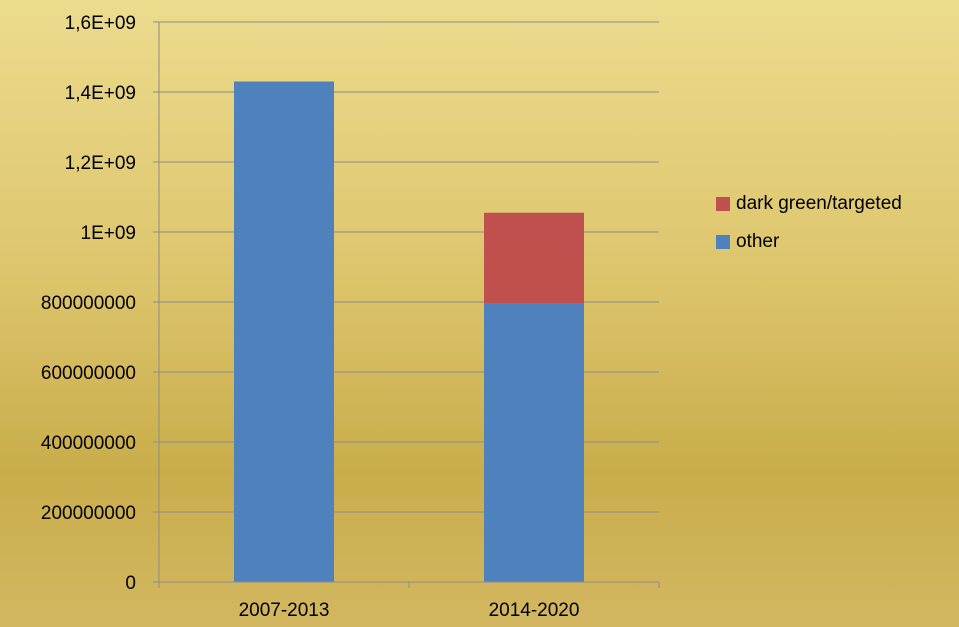  Describe the element at coordinates (534, 610) in the screenshot. I see `x-tick-label-2014-2020: 2014-2020` at that location.